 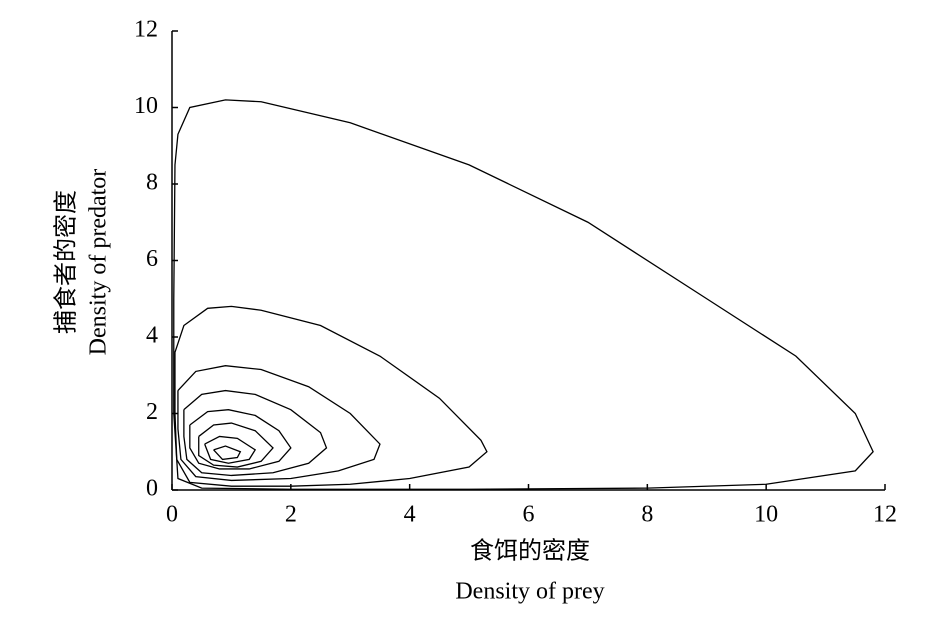 What do you see at coordinates (529, 592) in the screenshot?
I see `x-axis-title: Density of prey` at bounding box center [529, 592].